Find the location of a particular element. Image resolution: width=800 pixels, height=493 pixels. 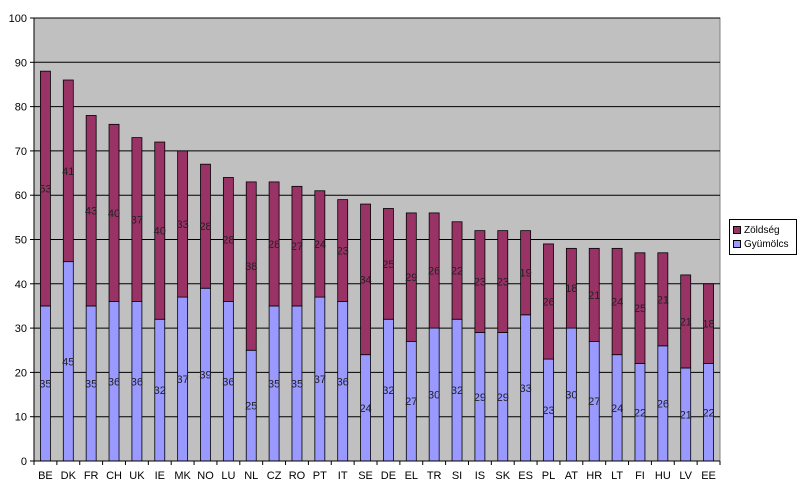

legend-label-gyumolcs: Gyümölcs is located at coordinates (766, 244).